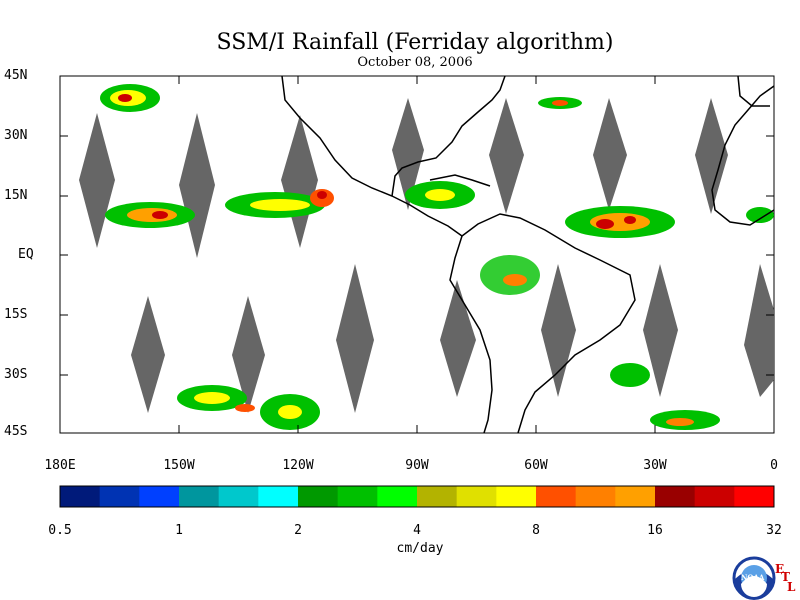 The width and height of the screenshot is (800, 600). What do you see at coordinates (16, 374) in the screenshot?
I see `lat-label: 30S` at bounding box center [16, 374].